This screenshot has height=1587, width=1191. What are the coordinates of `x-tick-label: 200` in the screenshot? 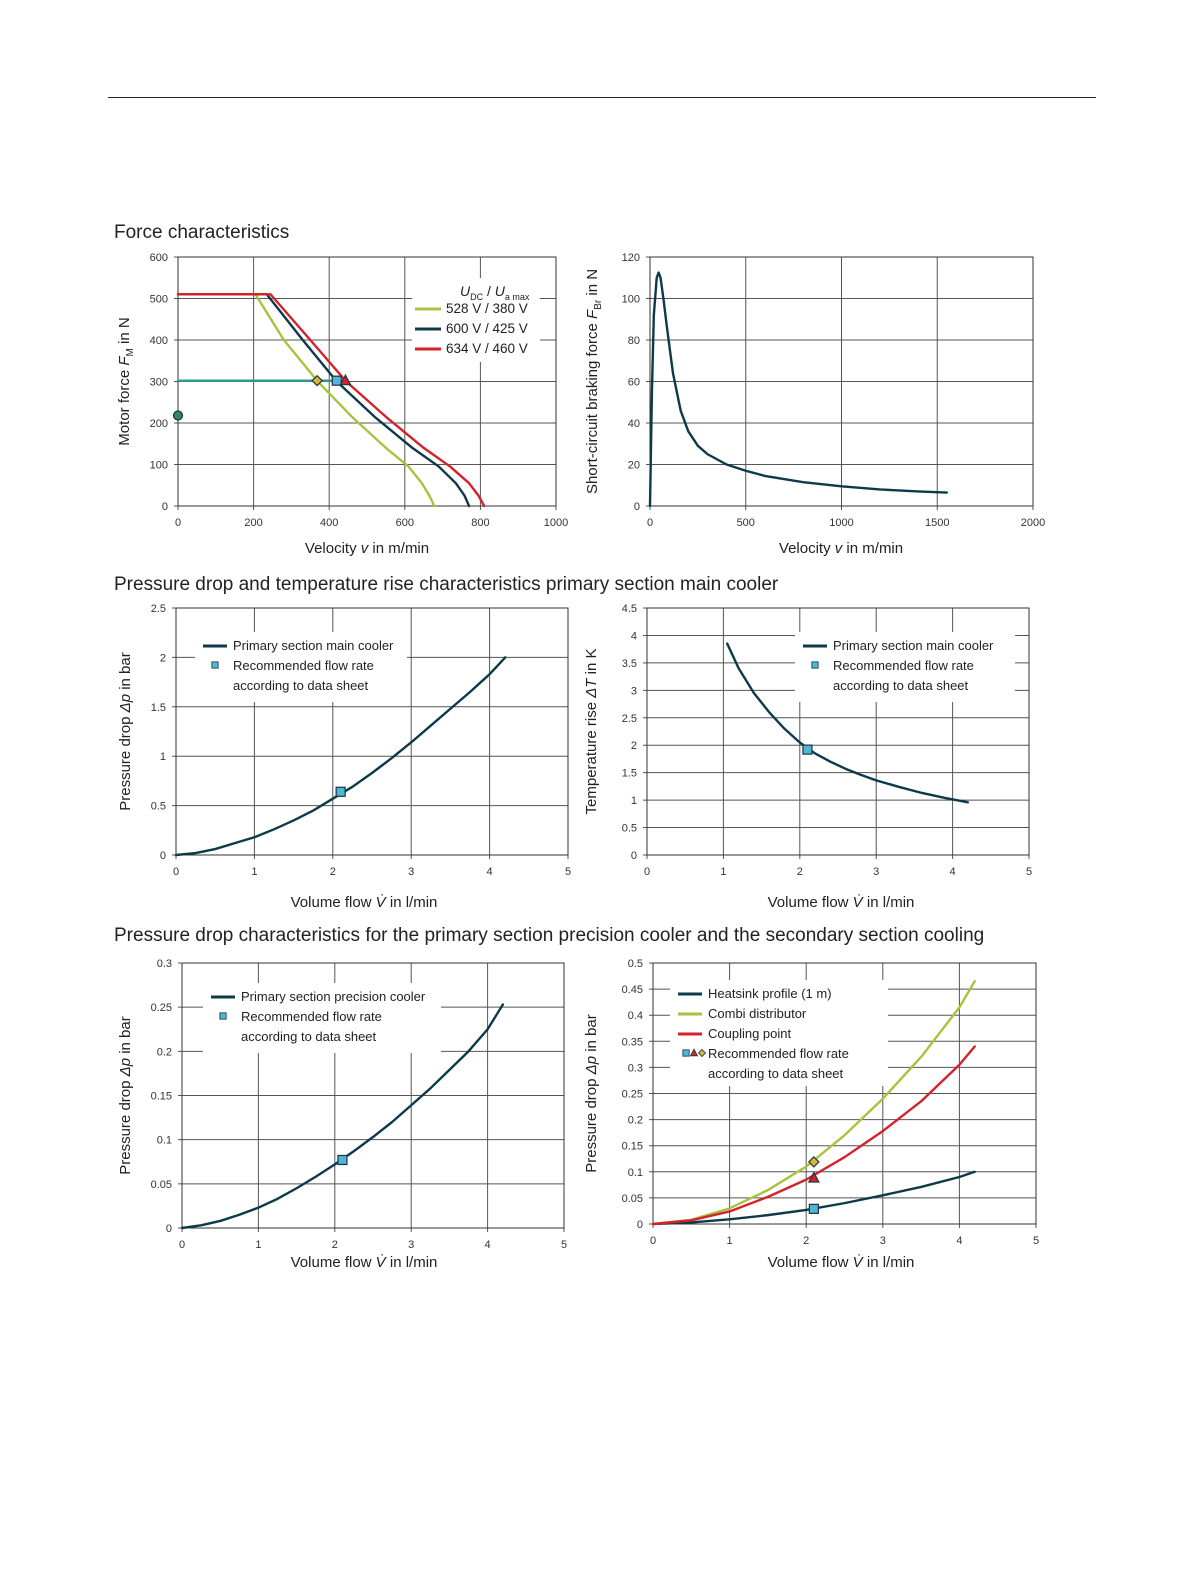 It's located at (253, 523).